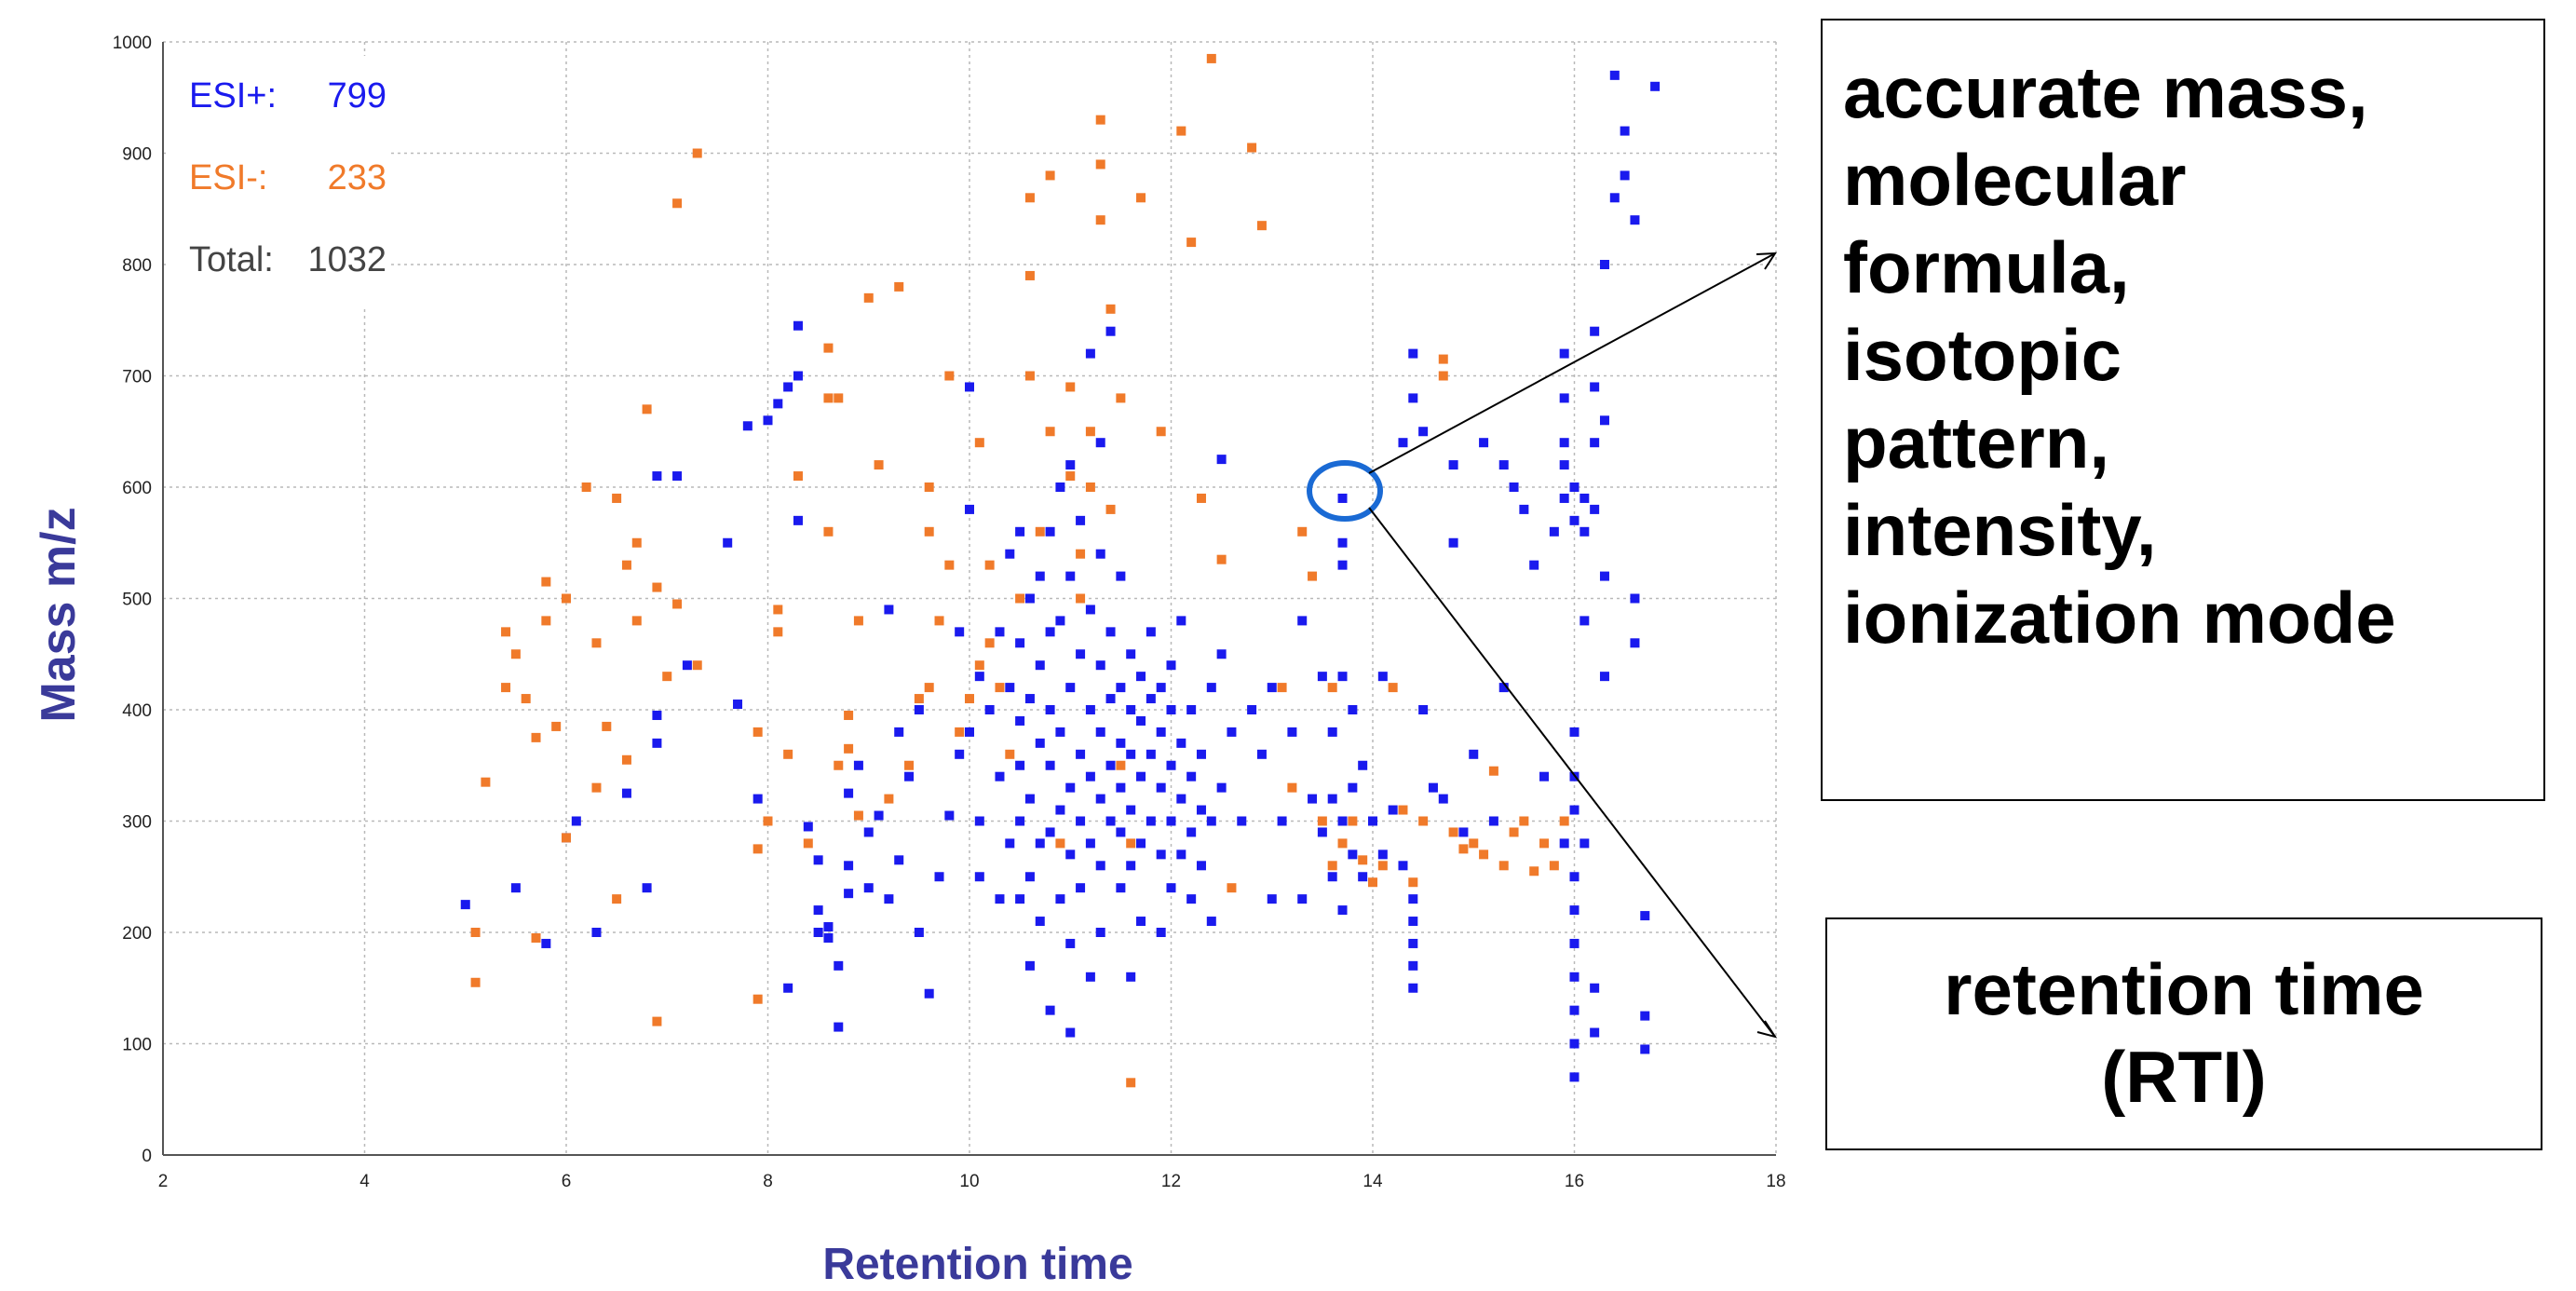 The image size is (2576, 1291). I want to click on y-tick-label: 200, so click(137, 934).